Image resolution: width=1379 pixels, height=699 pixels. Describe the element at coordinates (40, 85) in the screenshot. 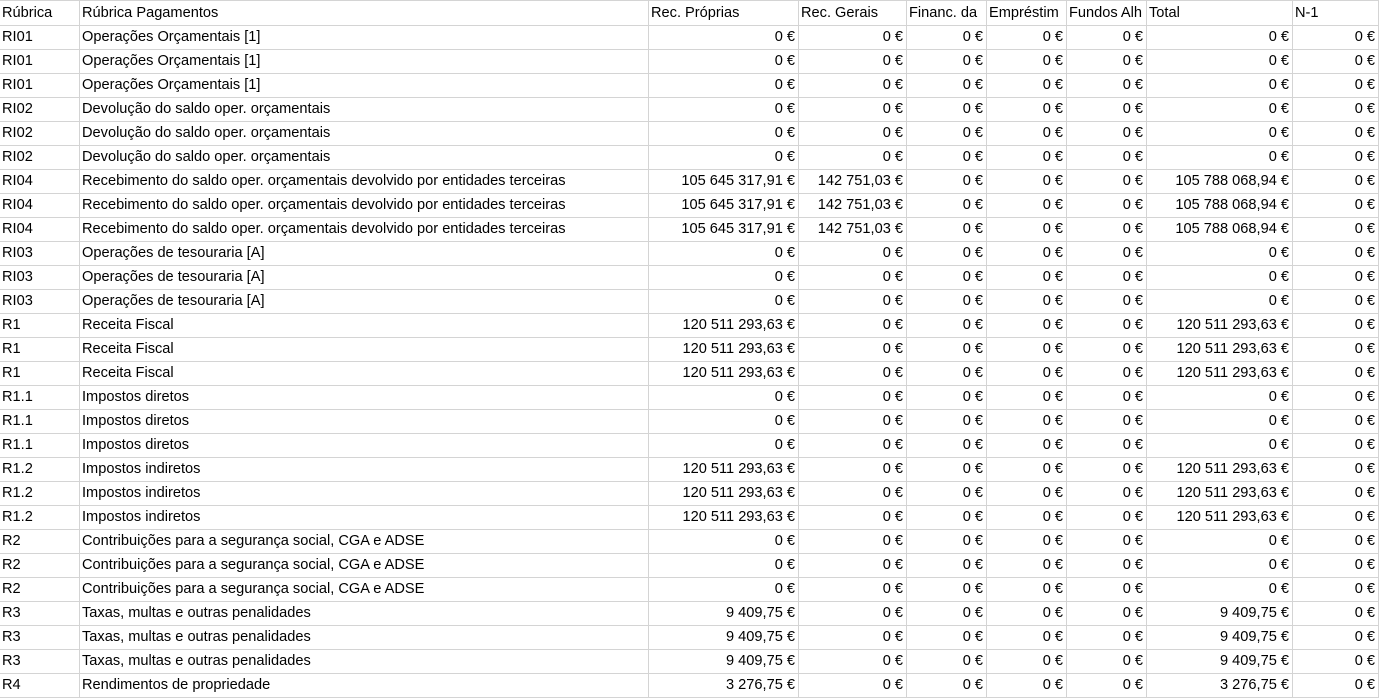

I see `cell-rubrica: RI01` at that location.